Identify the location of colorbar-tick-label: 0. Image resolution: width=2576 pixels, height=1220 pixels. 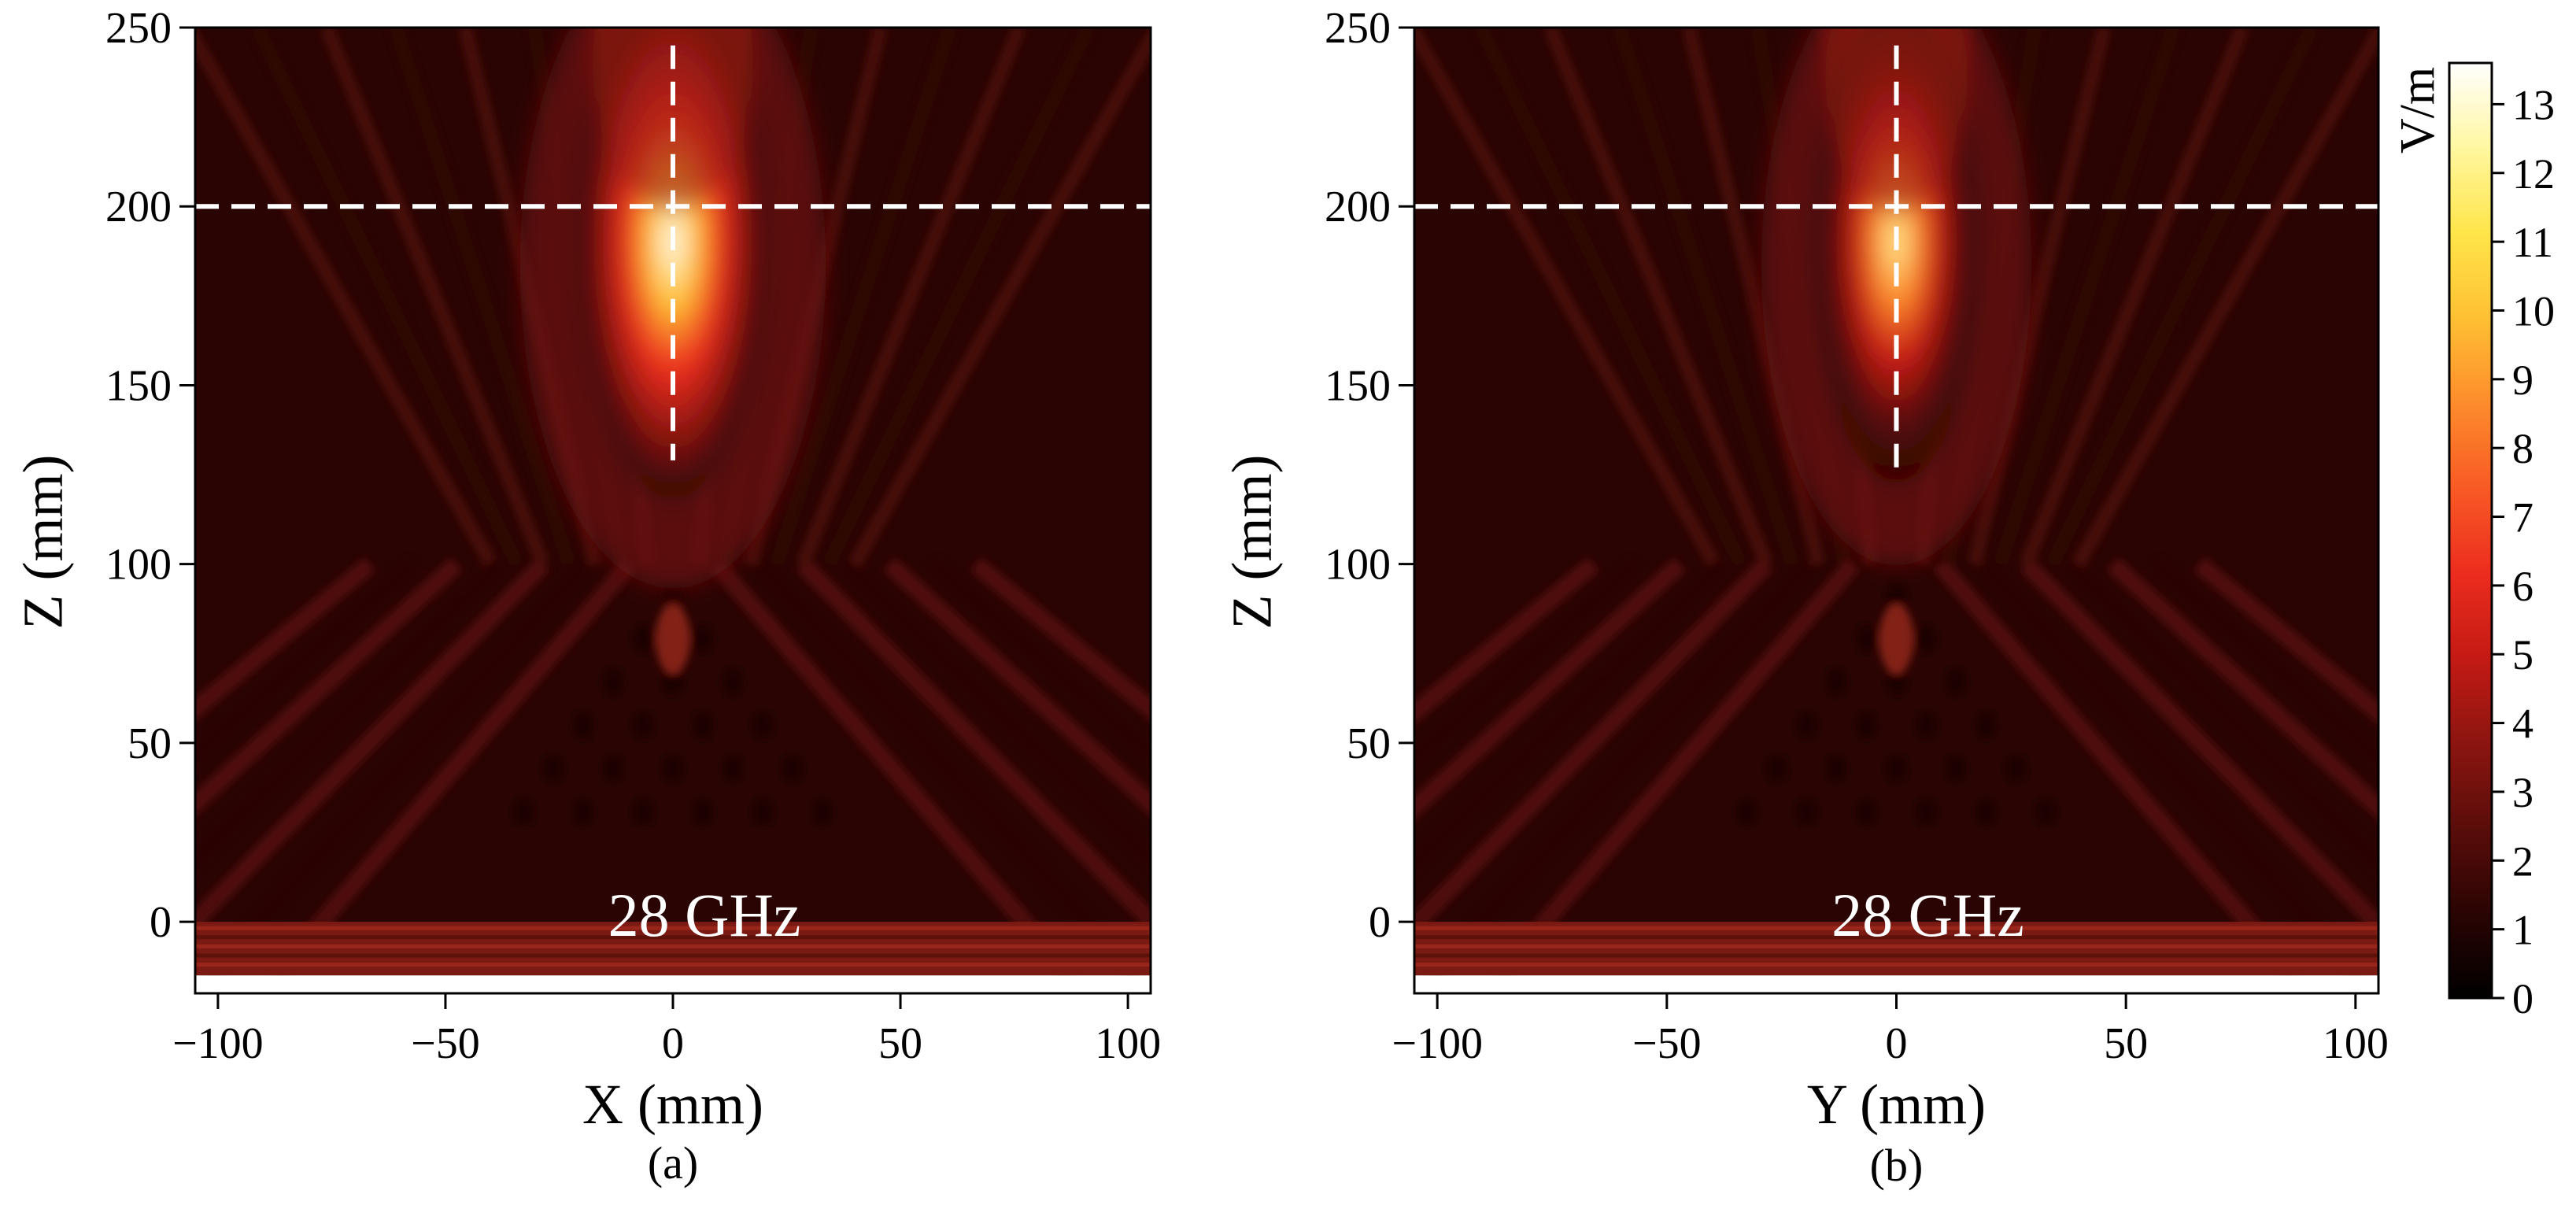
(2522, 998).